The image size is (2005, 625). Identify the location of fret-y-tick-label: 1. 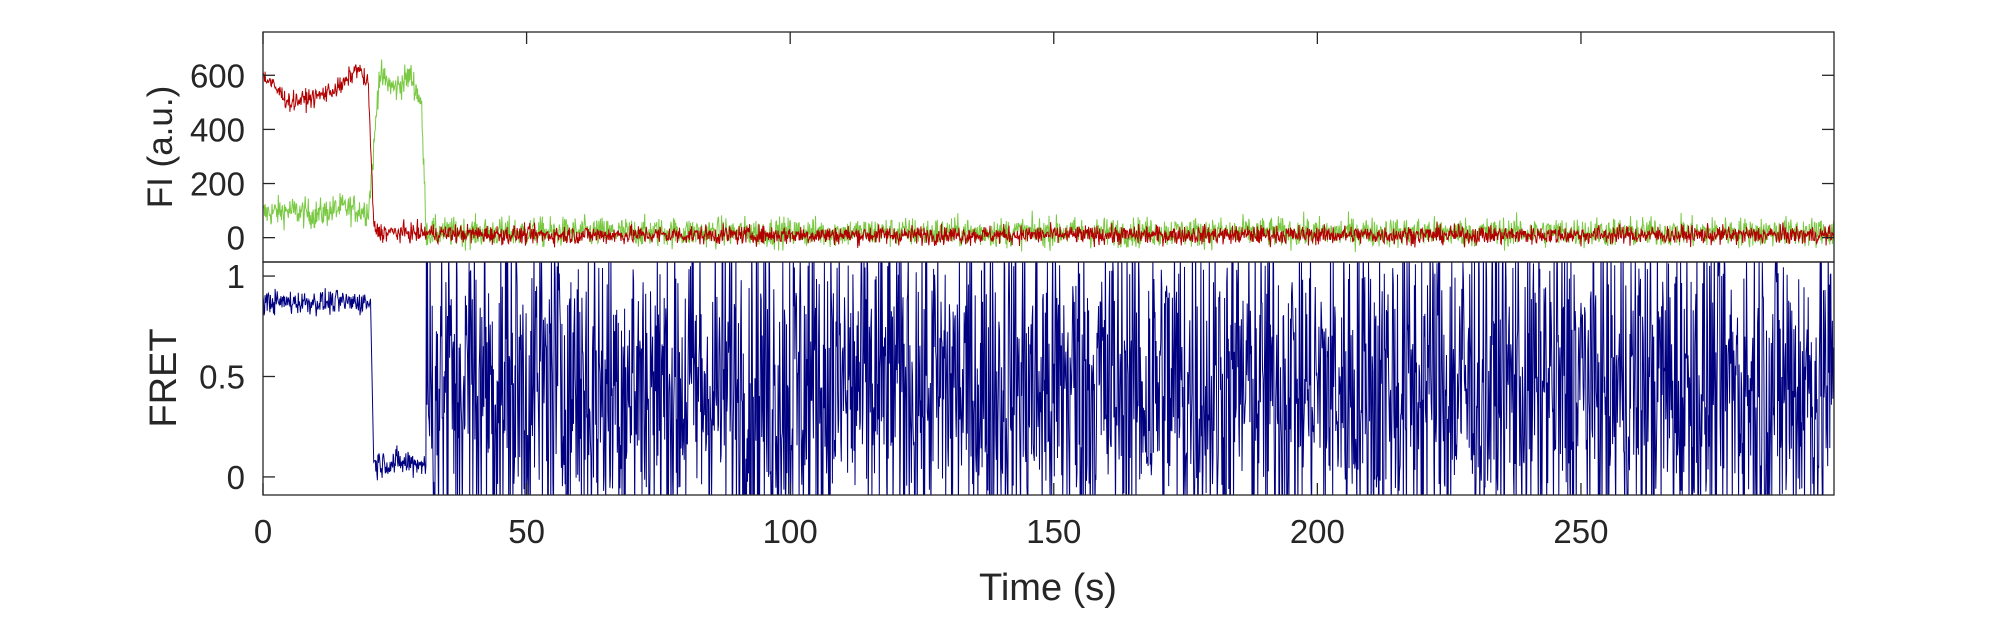
(236, 276).